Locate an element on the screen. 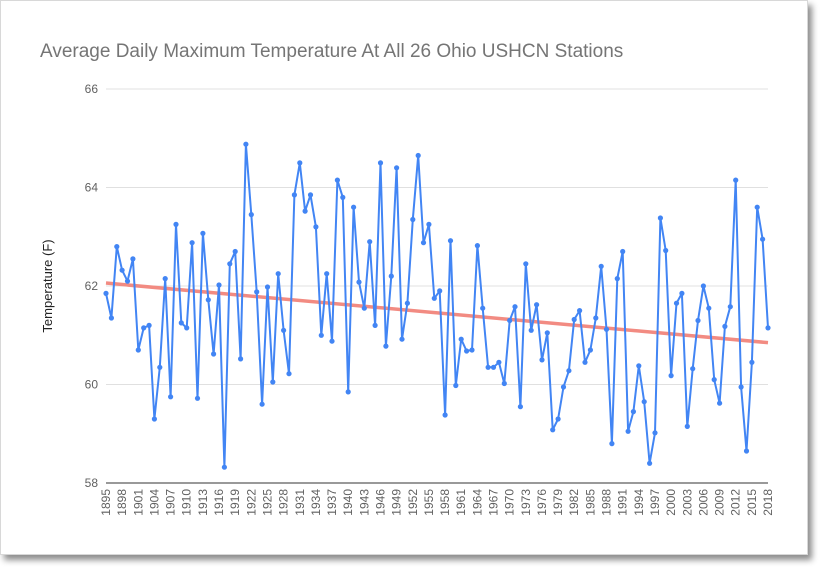 The image size is (820, 567). x-tick-label: 1946 is located at coordinates (380, 502).